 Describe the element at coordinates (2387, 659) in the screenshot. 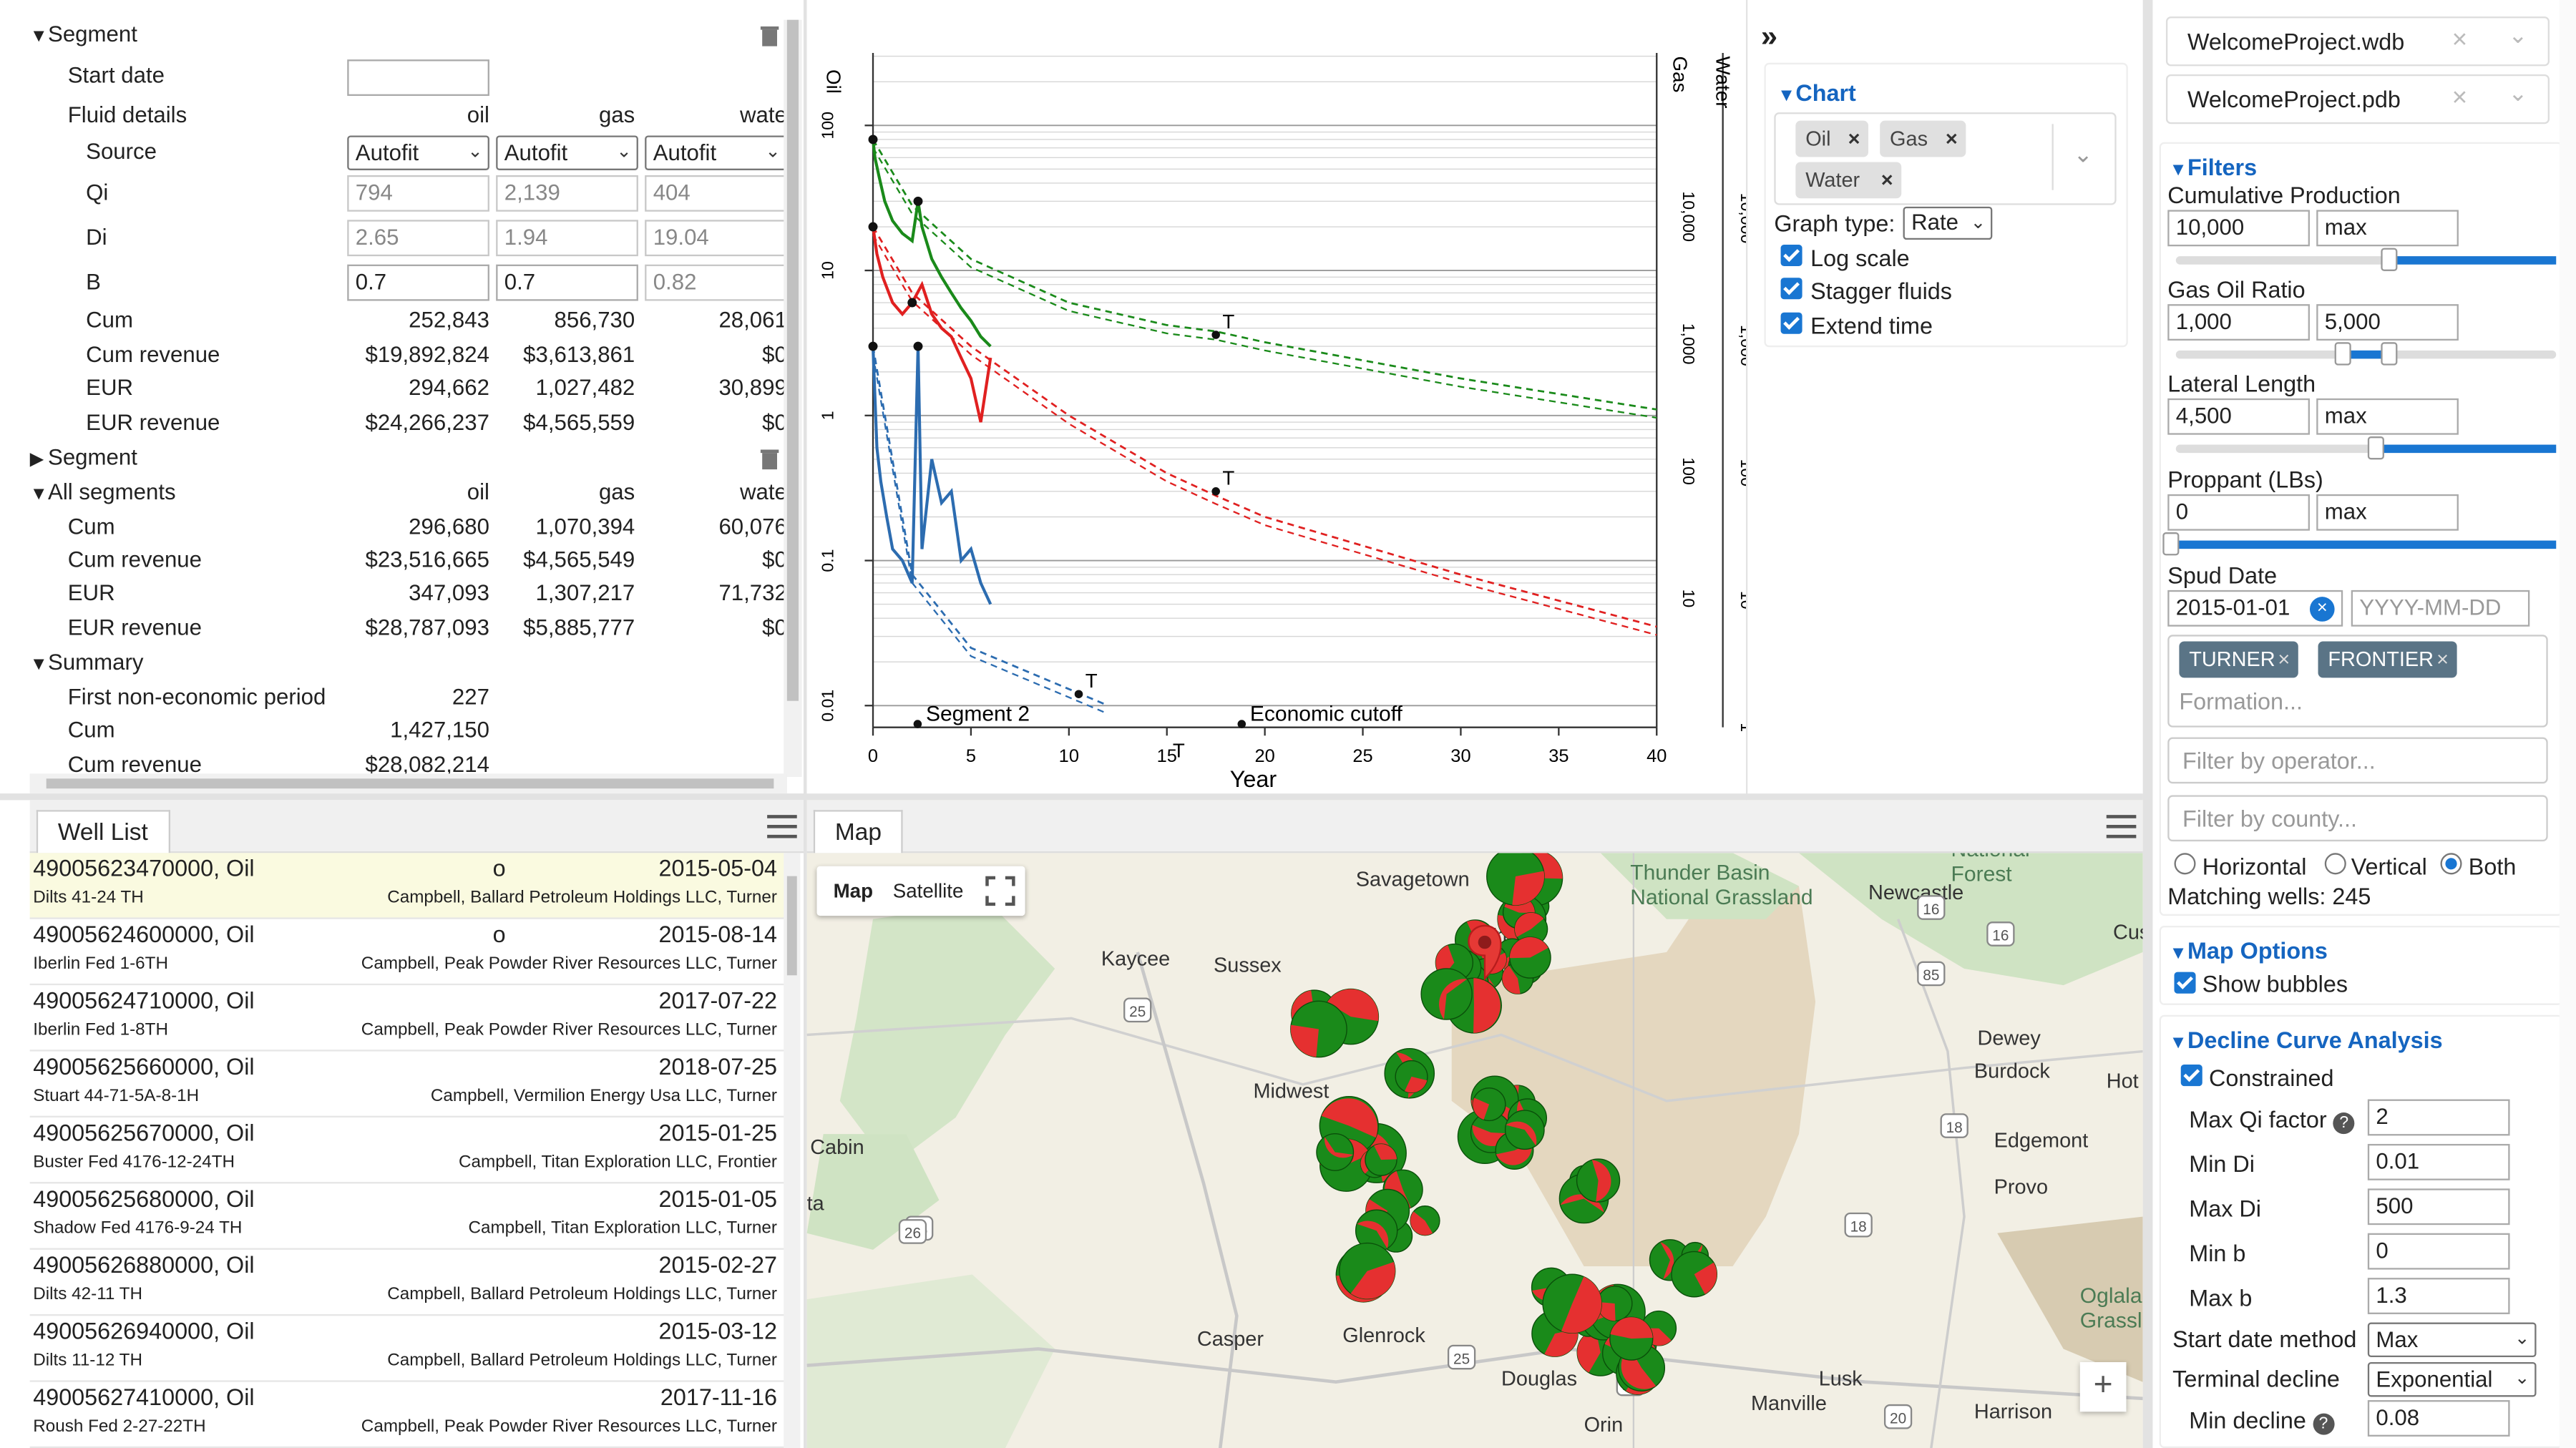

I see `chip-frontier: FRONTIER ×` at that location.